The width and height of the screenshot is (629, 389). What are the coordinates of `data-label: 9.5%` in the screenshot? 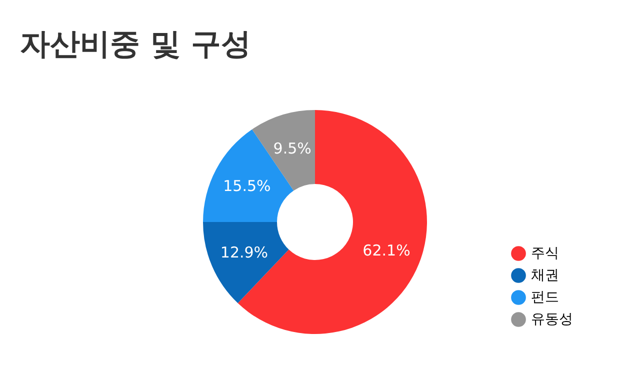 It's located at (292, 148).